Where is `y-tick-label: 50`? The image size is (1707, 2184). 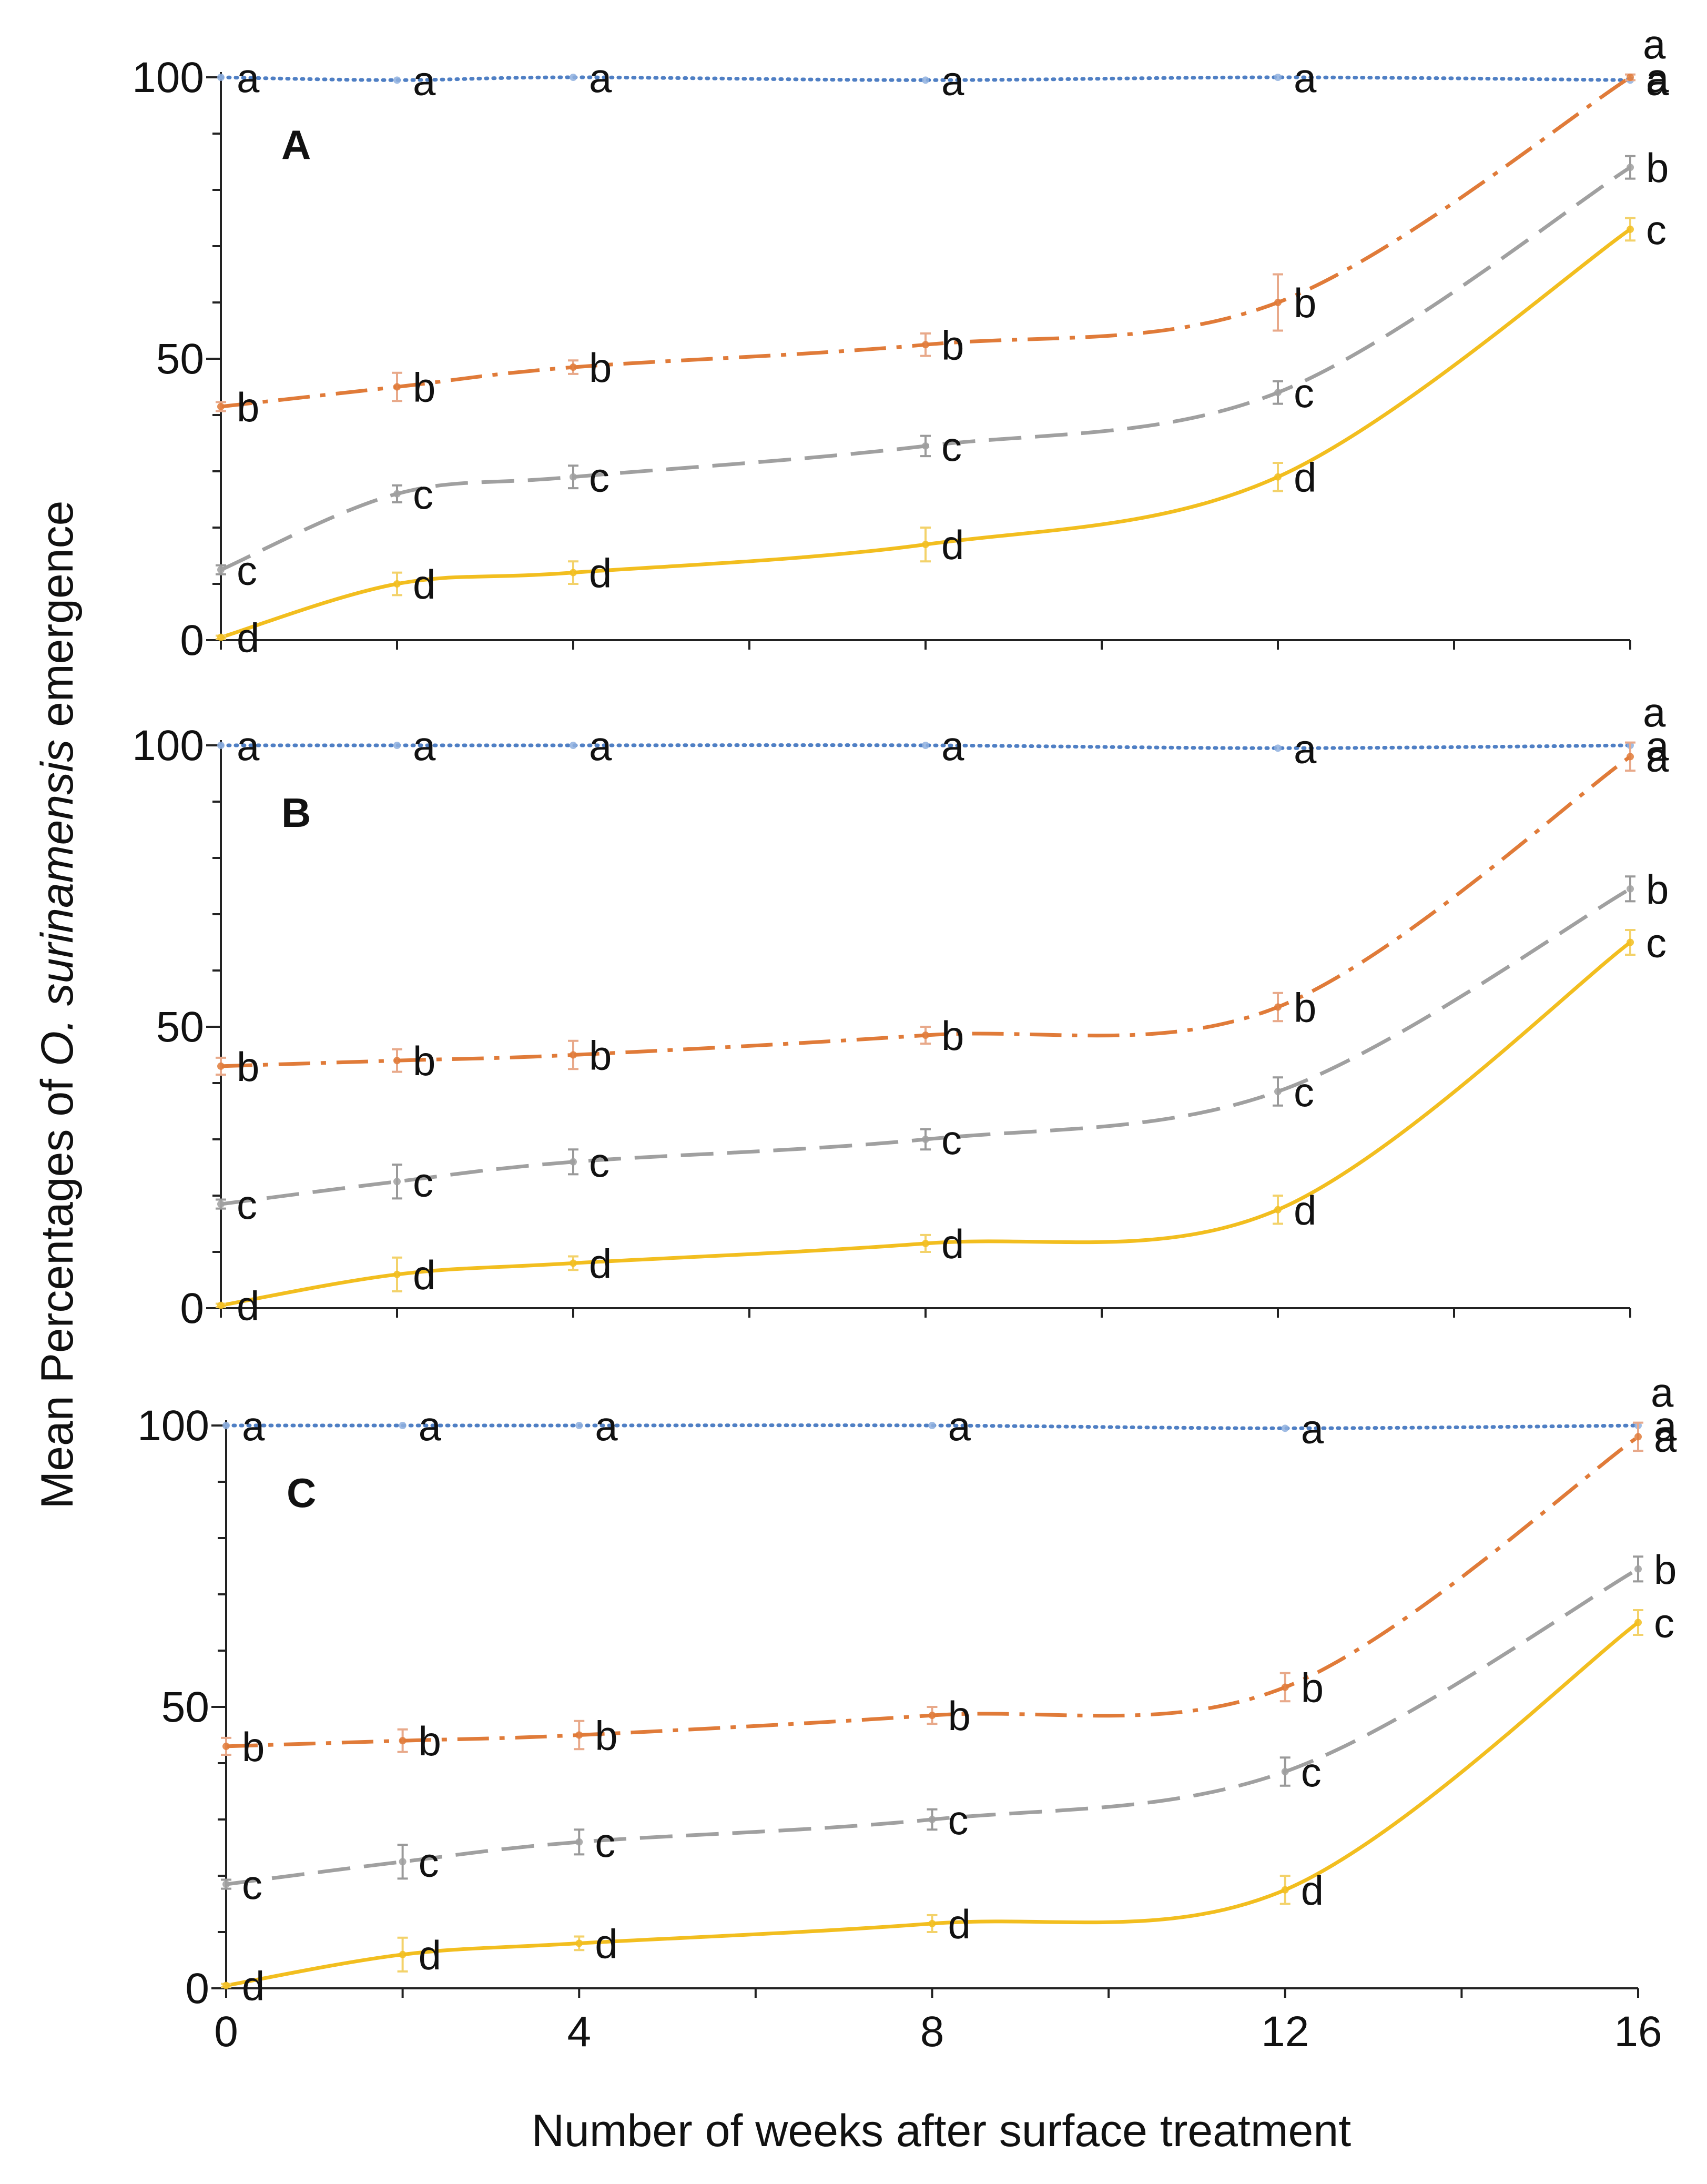
y-tick-label: 50 is located at coordinates (180, 359).